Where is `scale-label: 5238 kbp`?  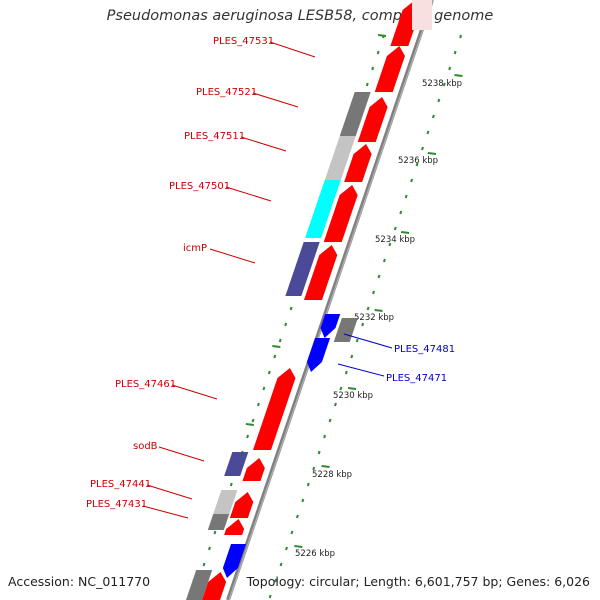 scale-label: 5238 kbp is located at coordinates (442, 84).